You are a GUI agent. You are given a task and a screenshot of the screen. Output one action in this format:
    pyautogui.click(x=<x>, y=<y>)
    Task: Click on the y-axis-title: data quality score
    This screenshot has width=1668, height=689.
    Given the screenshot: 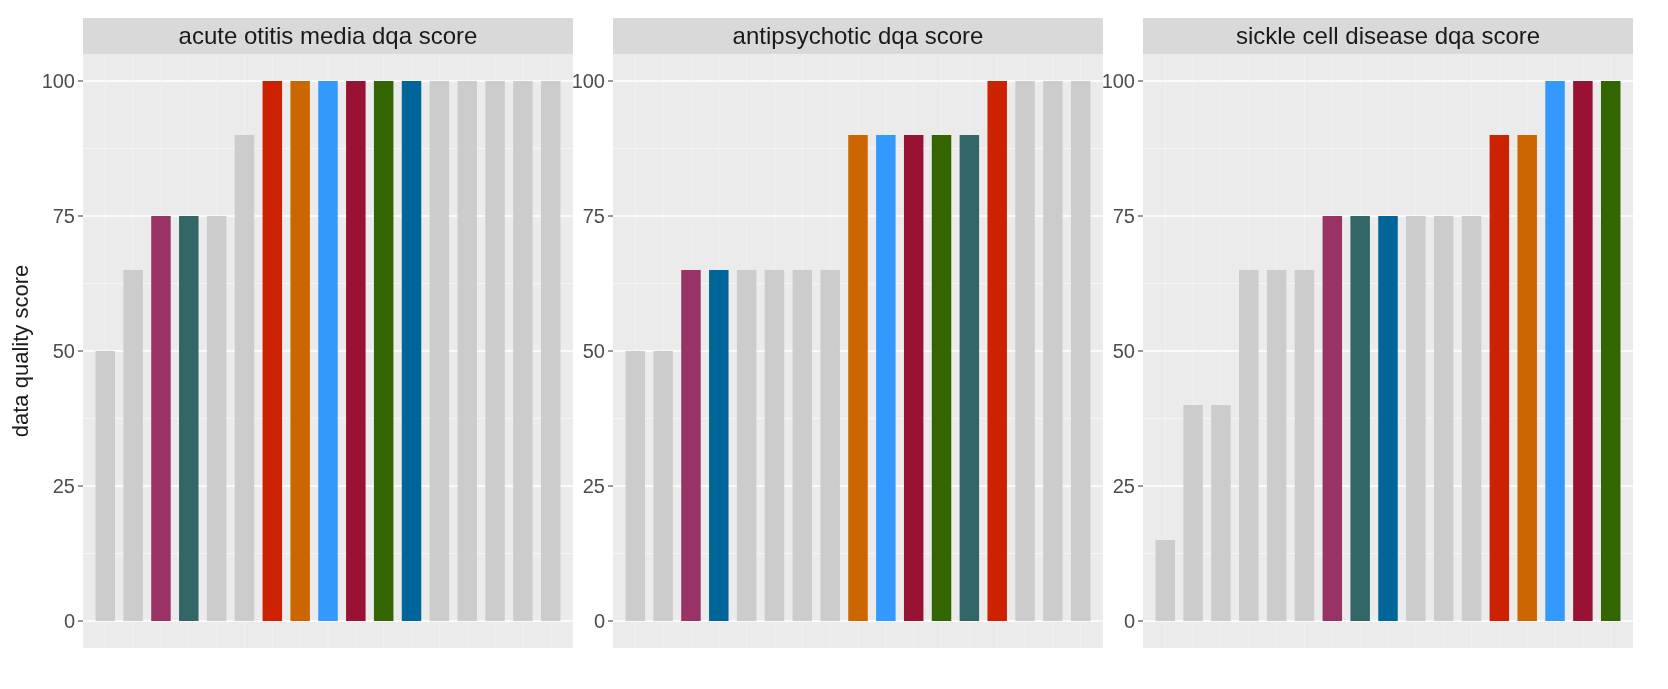 What is the action you would take?
    pyautogui.click(x=20, y=351)
    